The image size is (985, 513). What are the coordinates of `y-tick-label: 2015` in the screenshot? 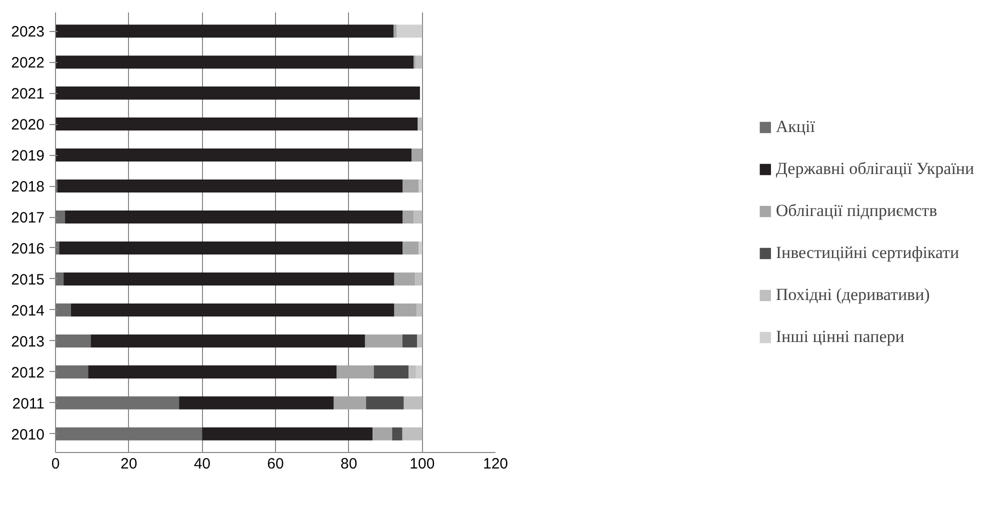 It's located at (28, 279).